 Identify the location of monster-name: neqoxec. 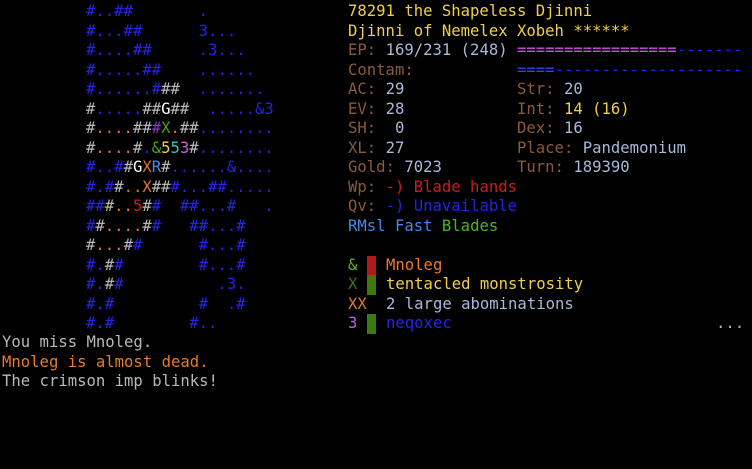
(419, 323).